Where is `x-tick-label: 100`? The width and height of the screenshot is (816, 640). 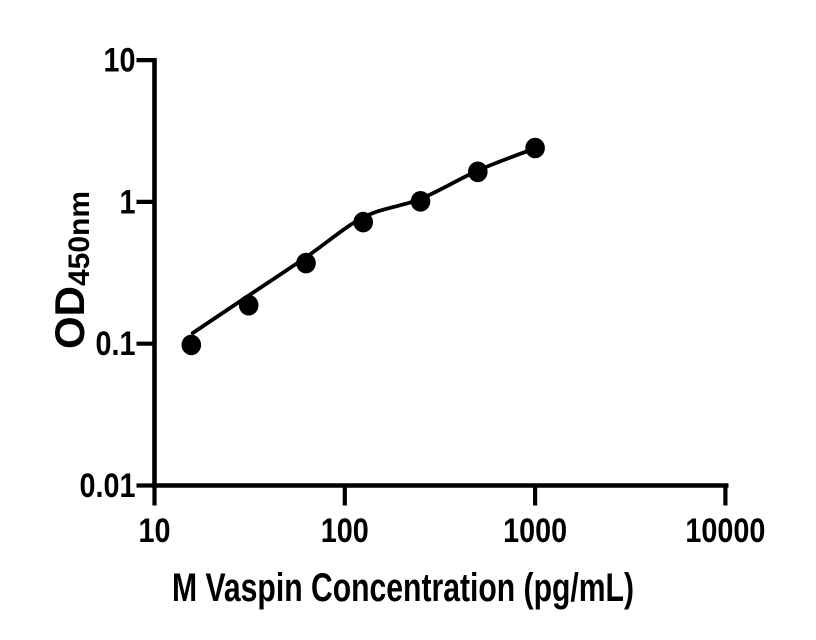
x-tick-label: 100 is located at coordinates (345, 531).